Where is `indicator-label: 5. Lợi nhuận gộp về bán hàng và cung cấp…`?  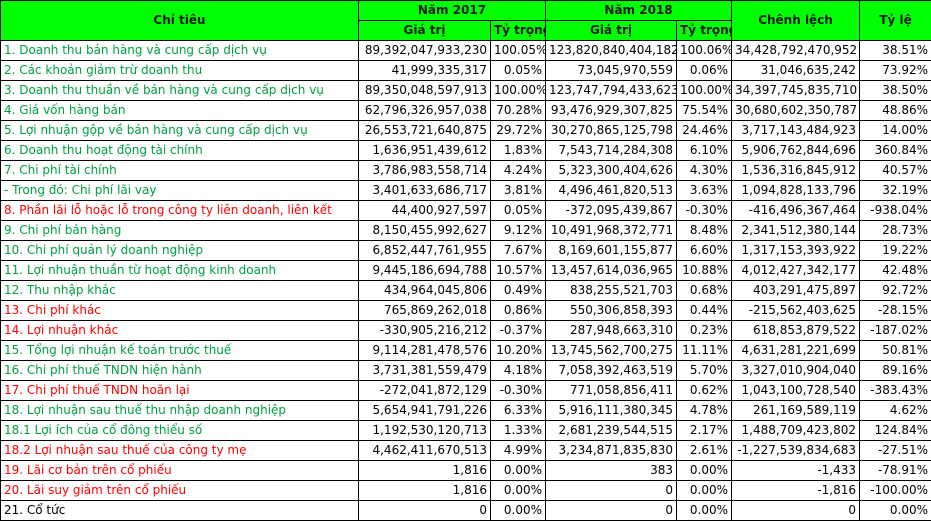 indicator-label: 5. Lợi nhuận gộp về bán hàng và cung cấp… is located at coordinates (179, 130).